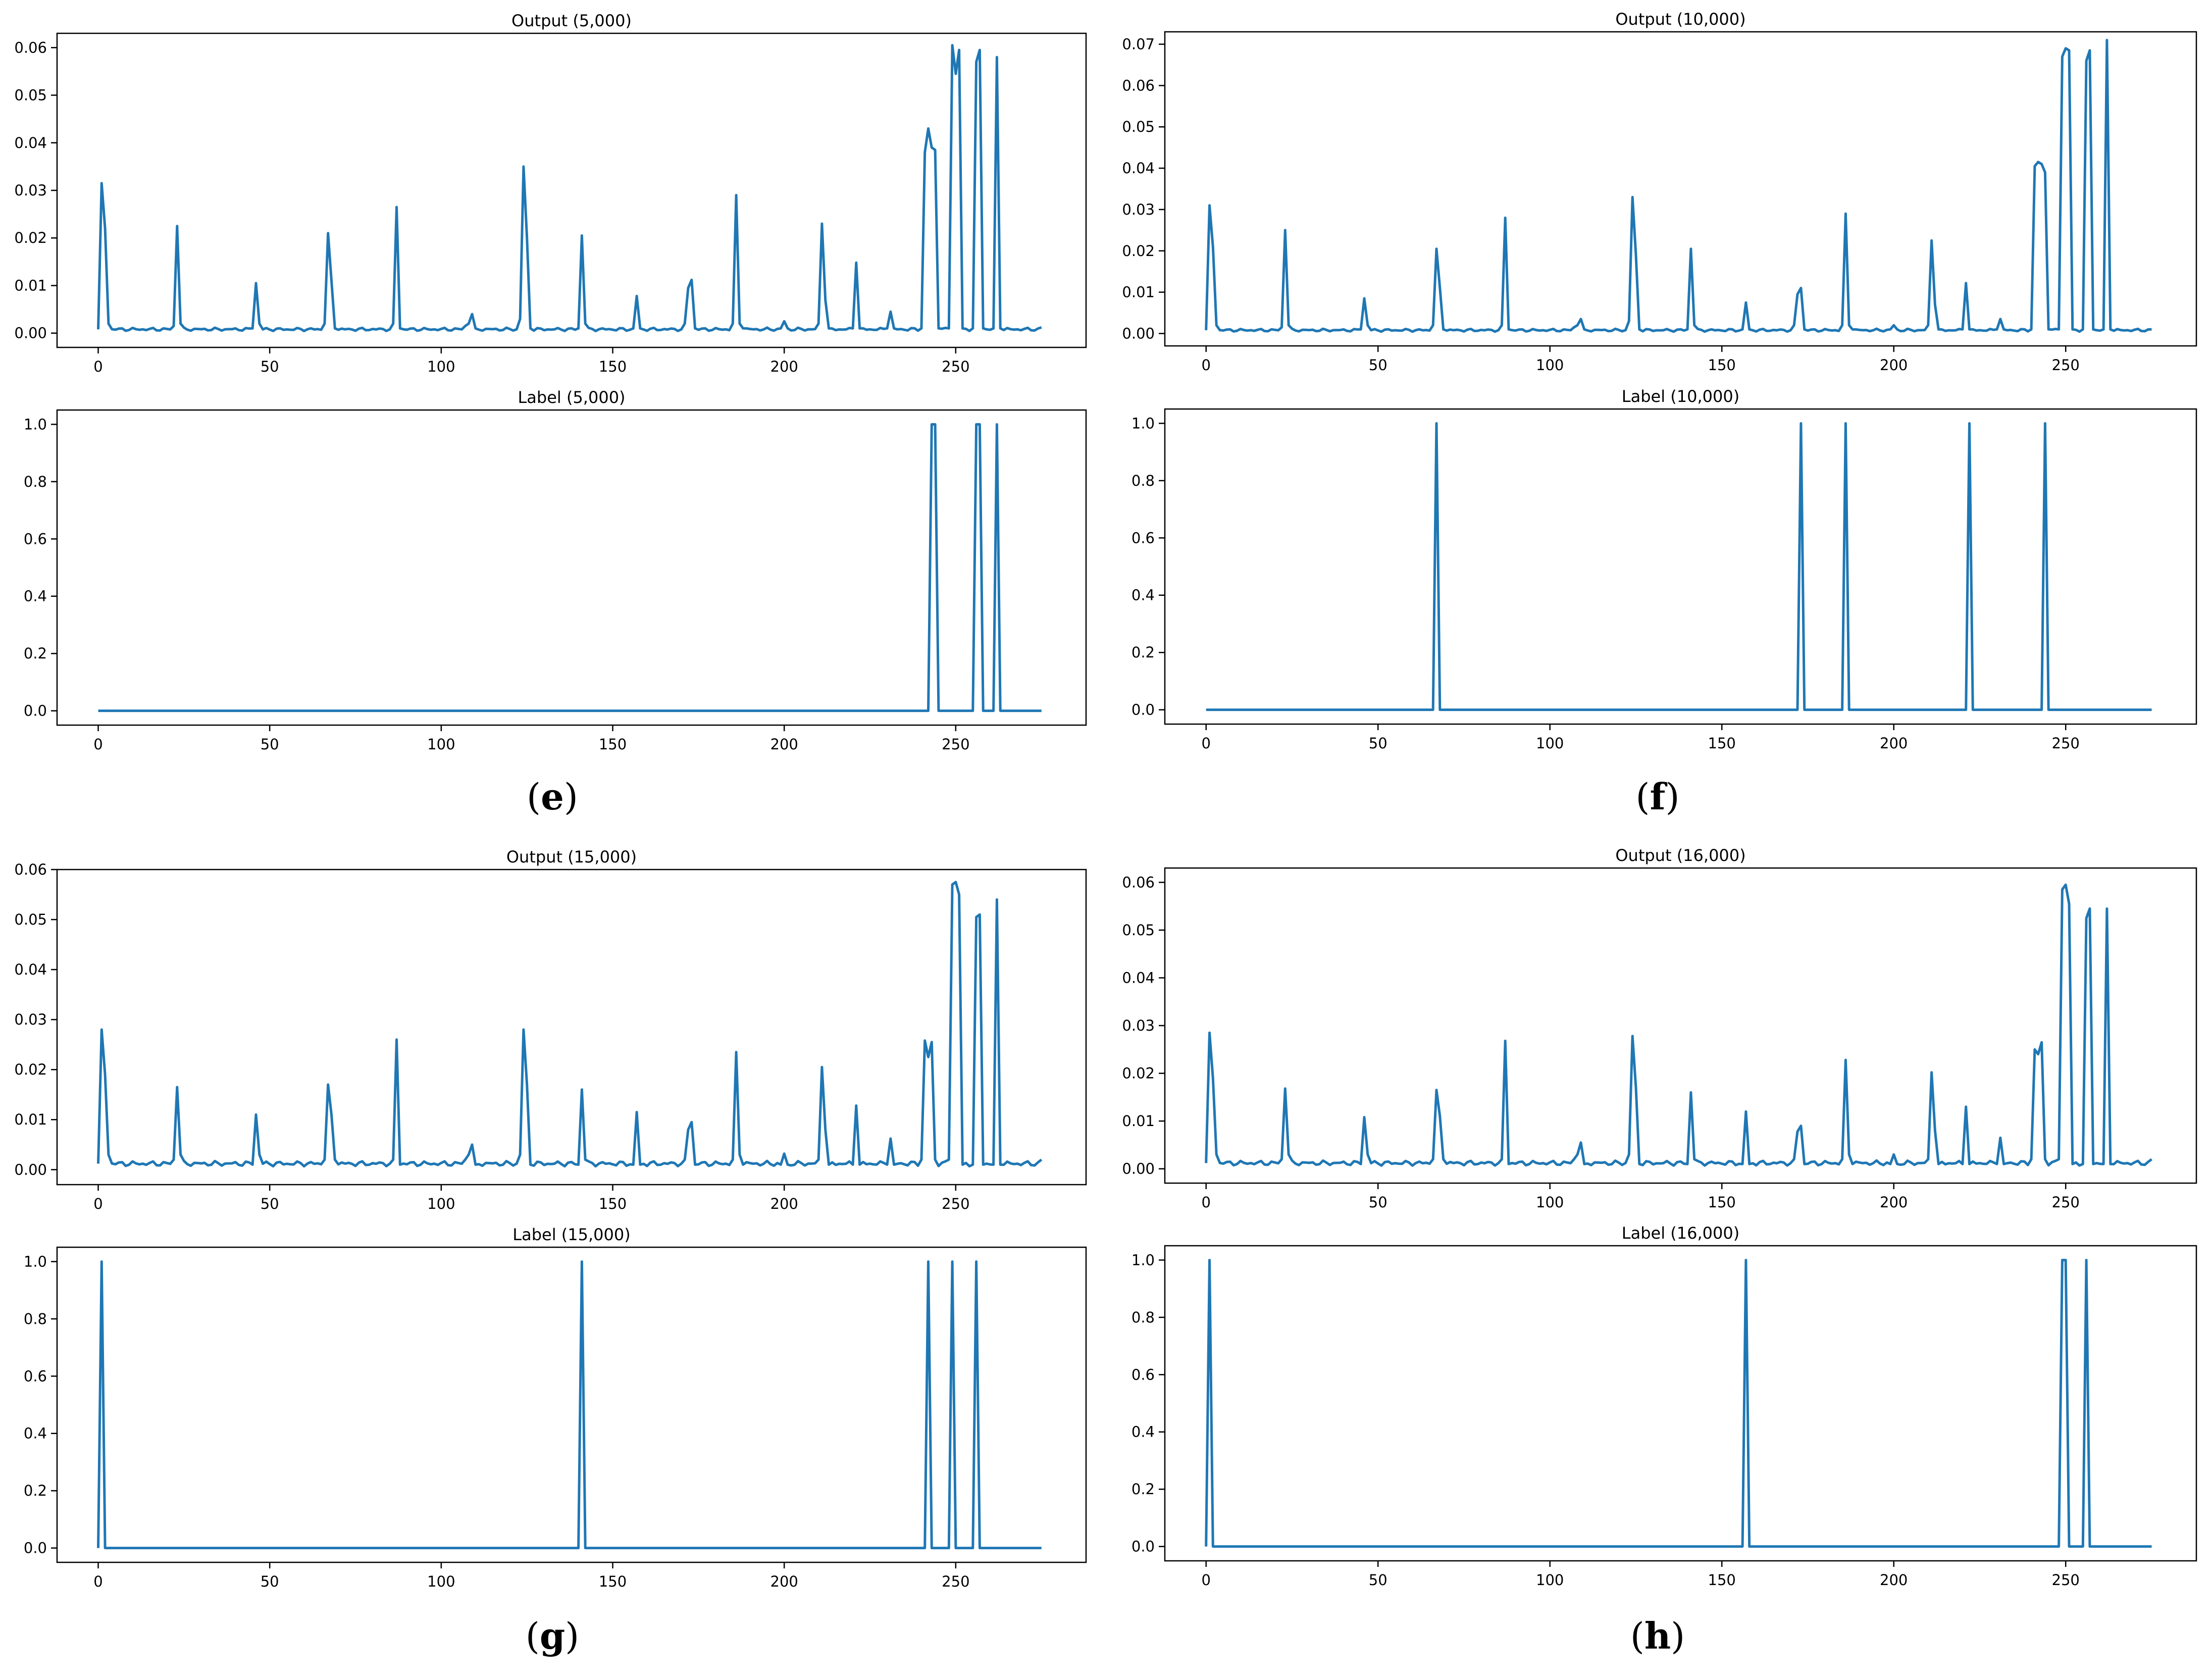 The width and height of the screenshot is (2211, 1680). I want to click on y-tick-label: 0.05, so click(31, 96).